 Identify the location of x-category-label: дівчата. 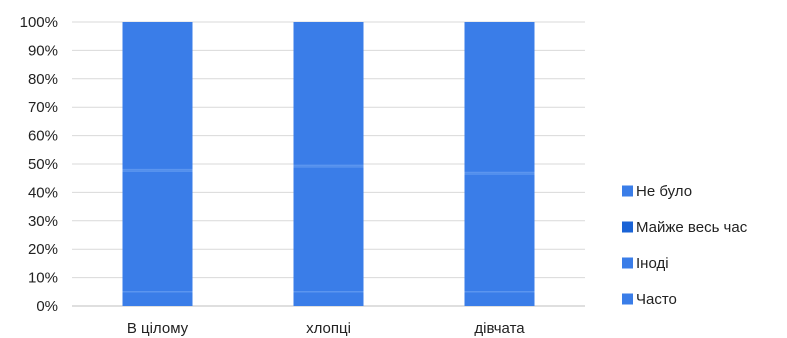
(499, 328).